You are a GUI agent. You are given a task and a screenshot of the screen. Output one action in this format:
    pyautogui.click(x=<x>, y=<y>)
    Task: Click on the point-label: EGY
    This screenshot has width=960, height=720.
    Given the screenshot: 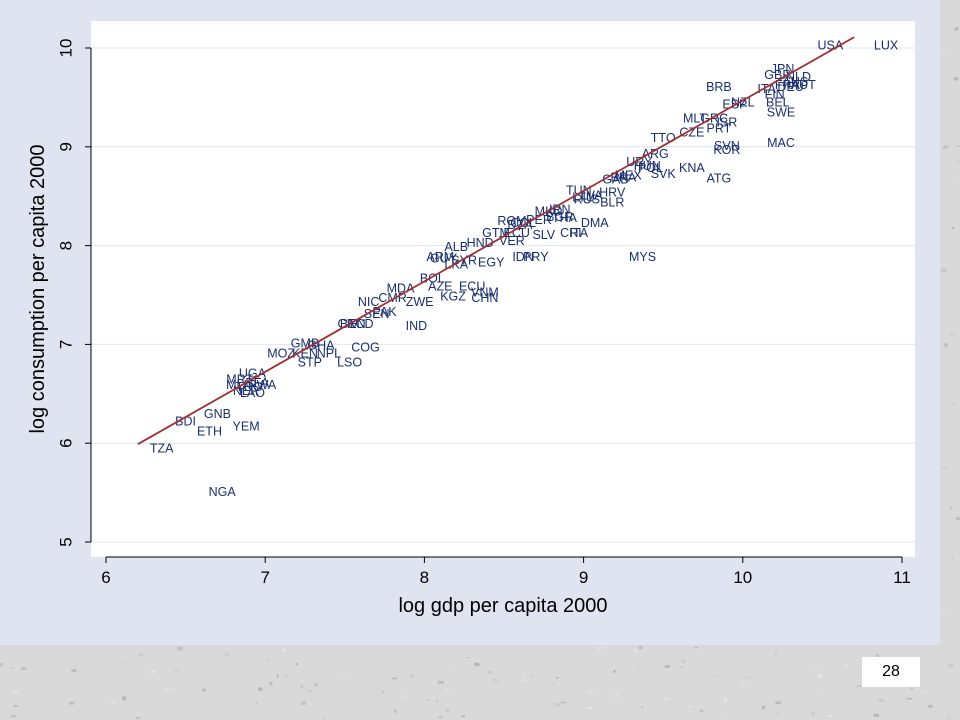 What is the action you would take?
    pyautogui.click(x=491, y=263)
    